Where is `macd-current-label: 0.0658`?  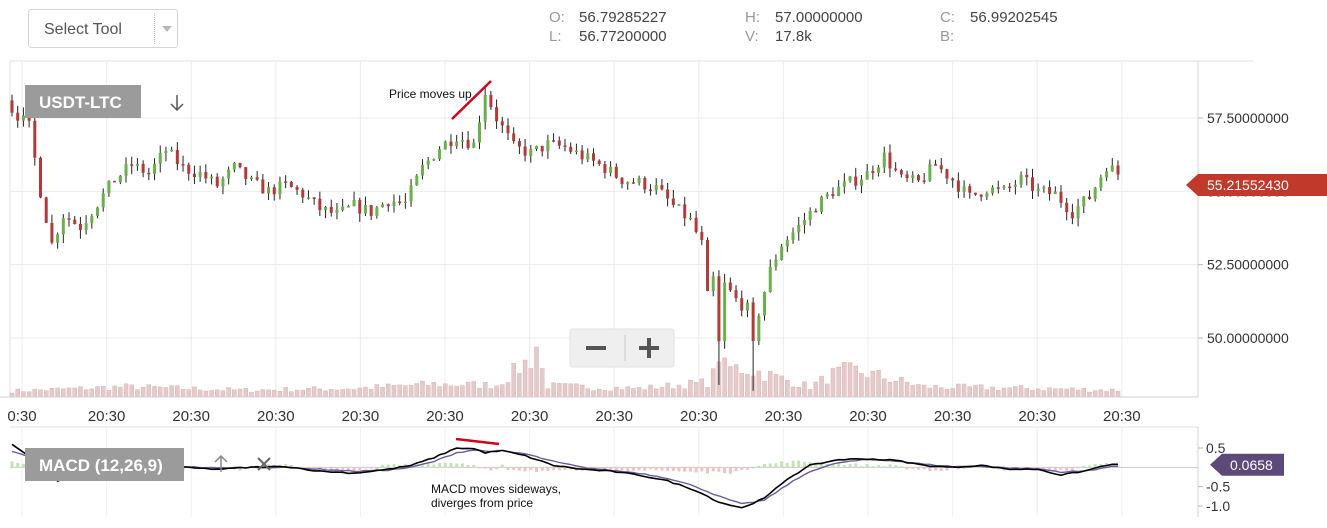
macd-current-label: 0.0658 is located at coordinates (1251, 465).